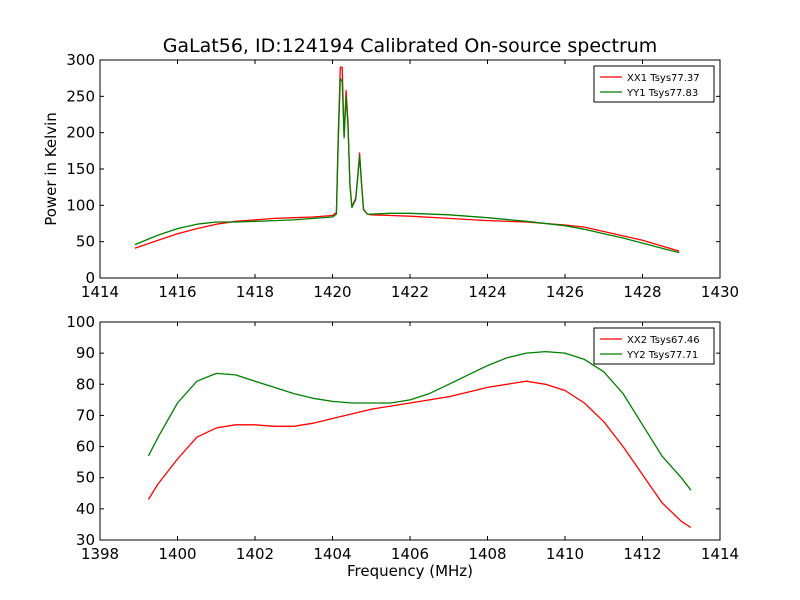 The width and height of the screenshot is (800, 600). I want to click on x-tick-label: 1426, so click(565, 292).